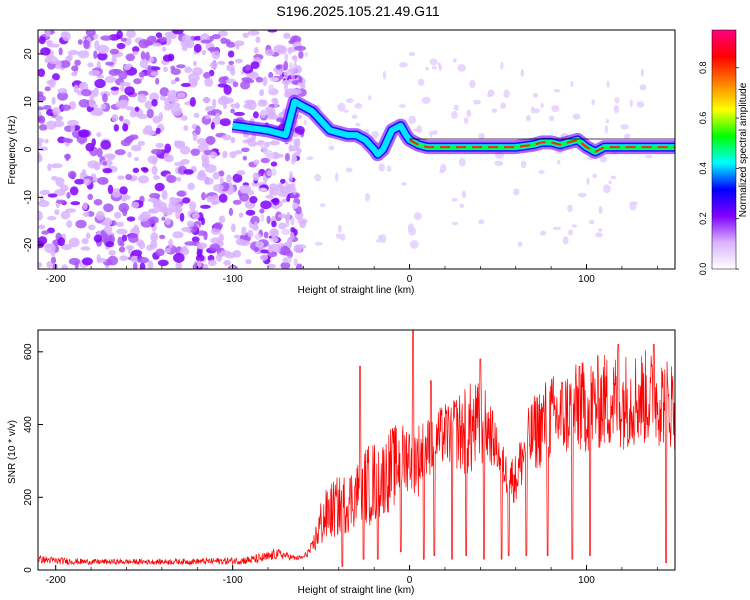  What do you see at coordinates (586, 279) in the screenshot?
I see `heatmap-x-tick-label: 100` at bounding box center [586, 279].